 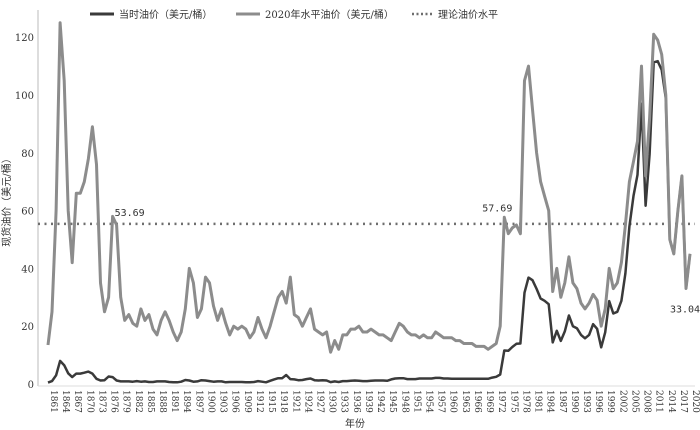 I want to click on x-tick-label: 2017, so click(x=683, y=401).